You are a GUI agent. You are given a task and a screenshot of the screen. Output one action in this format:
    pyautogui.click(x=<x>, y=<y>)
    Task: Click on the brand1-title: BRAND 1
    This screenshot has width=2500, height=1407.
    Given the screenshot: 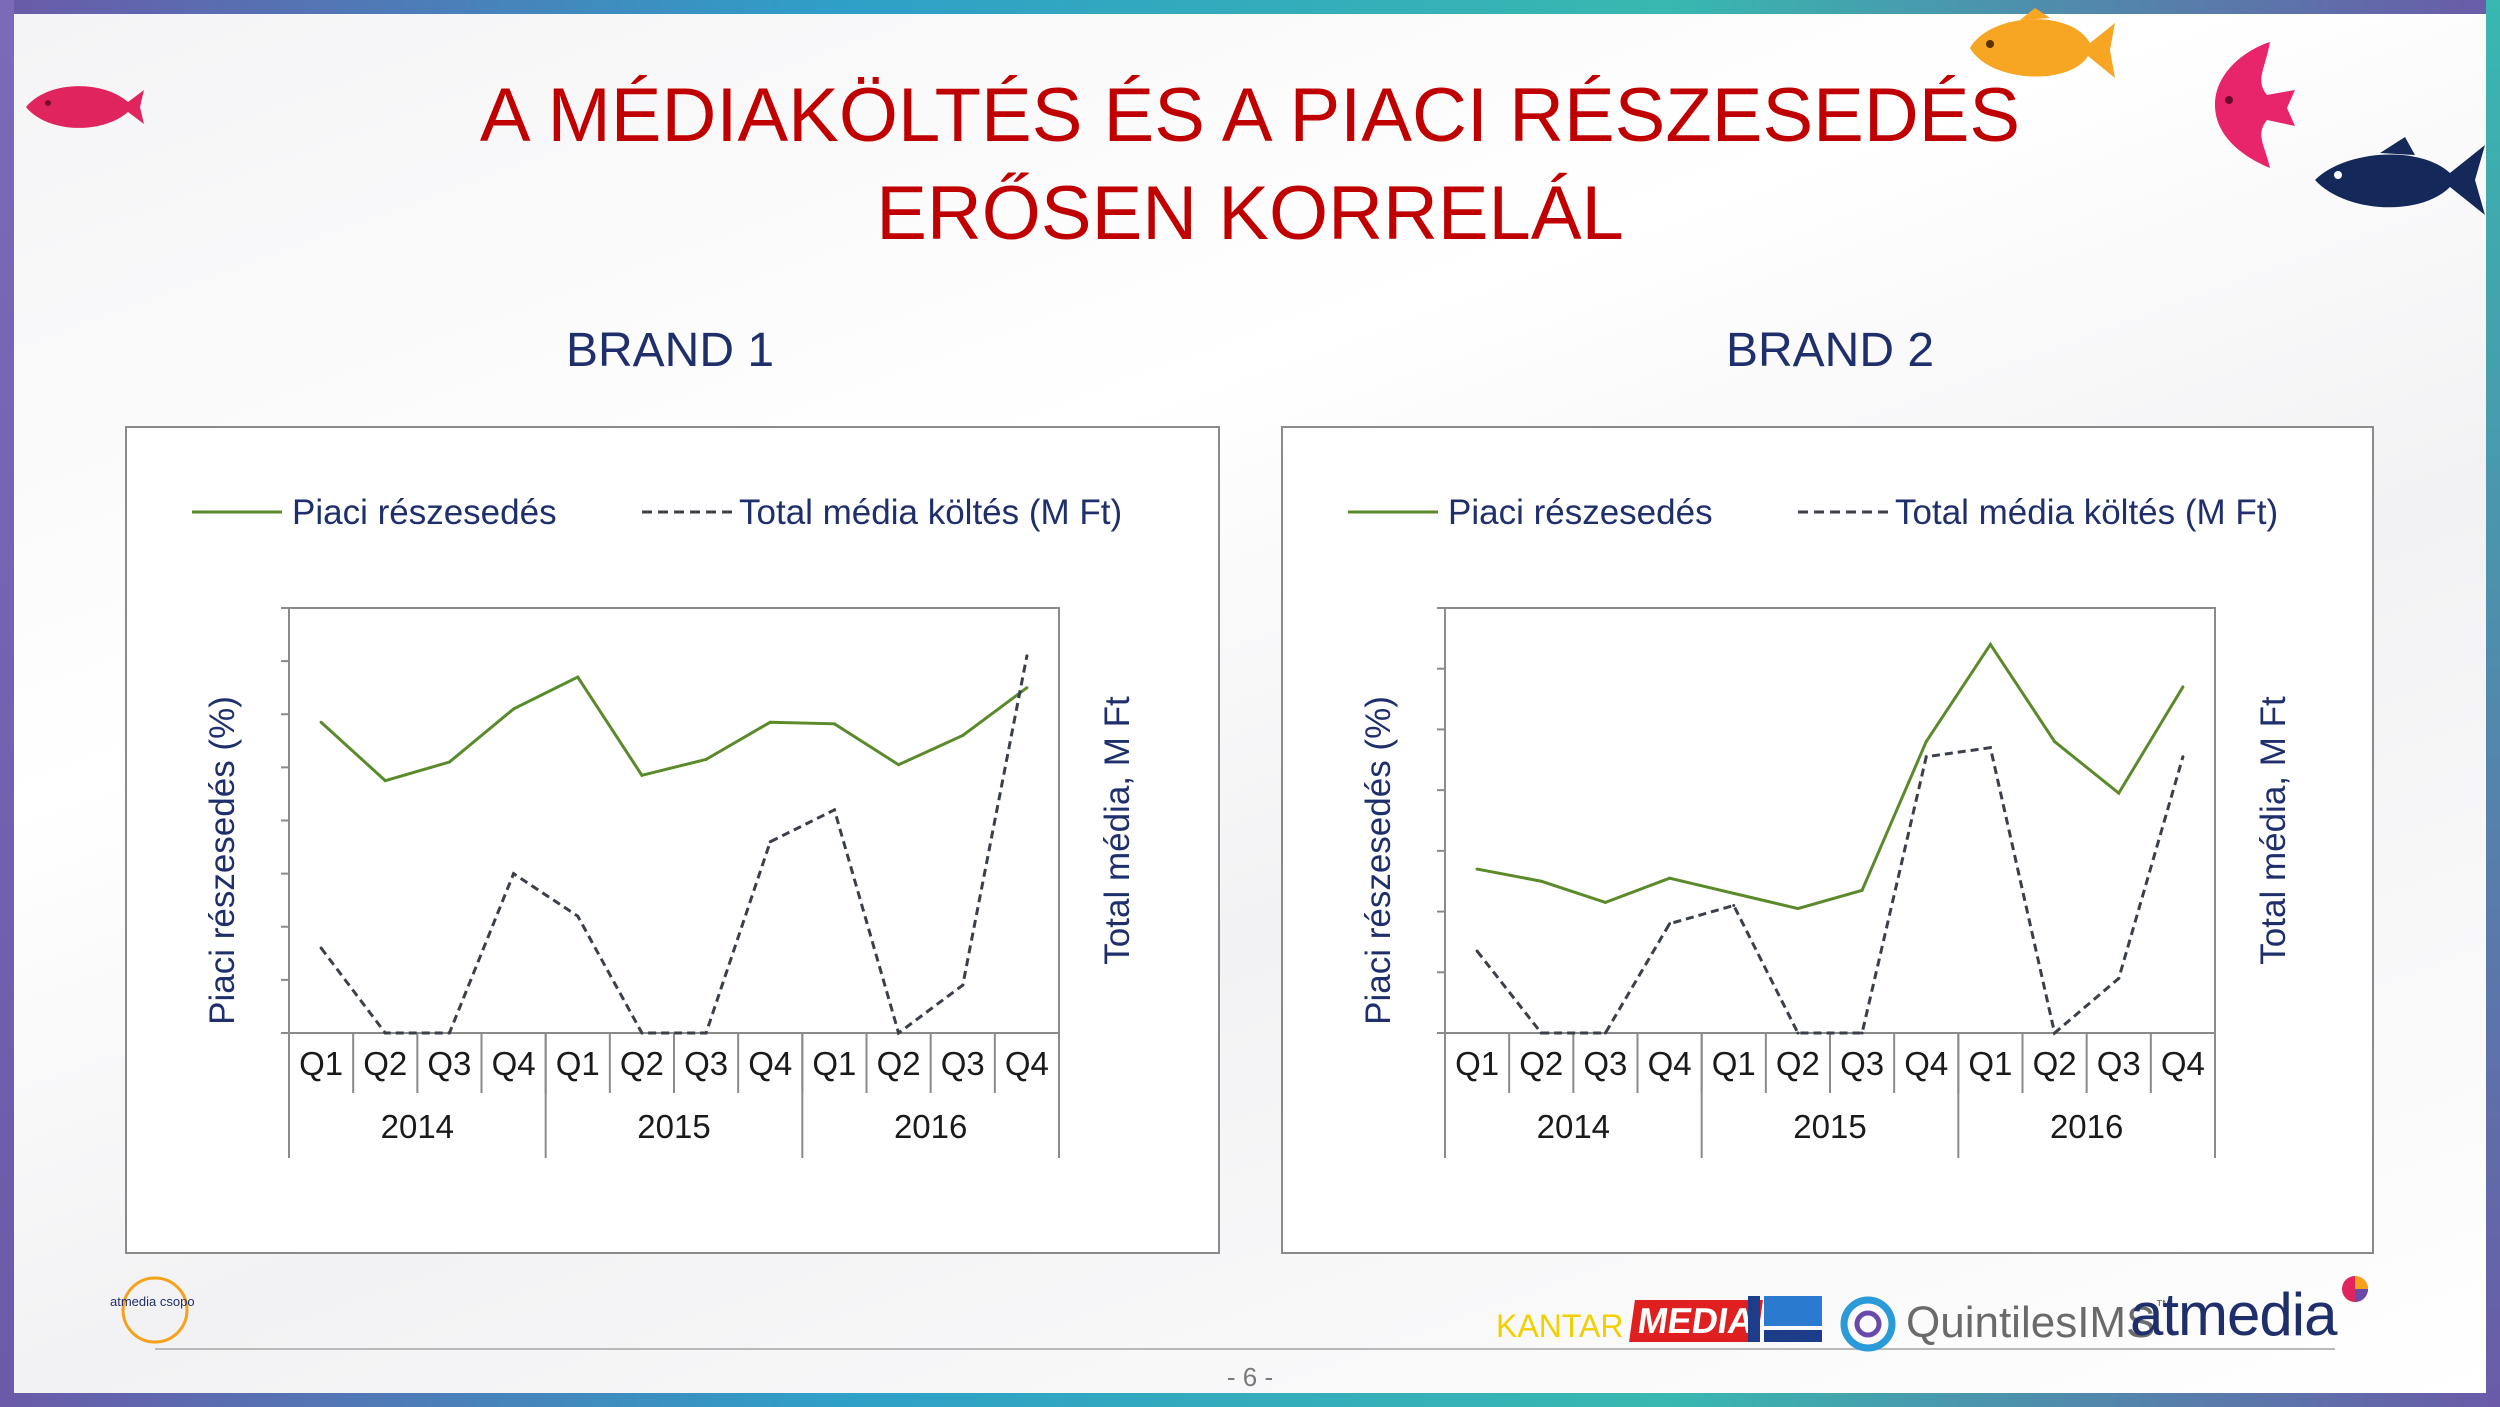 What is the action you would take?
    pyautogui.click(x=670, y=350)
    